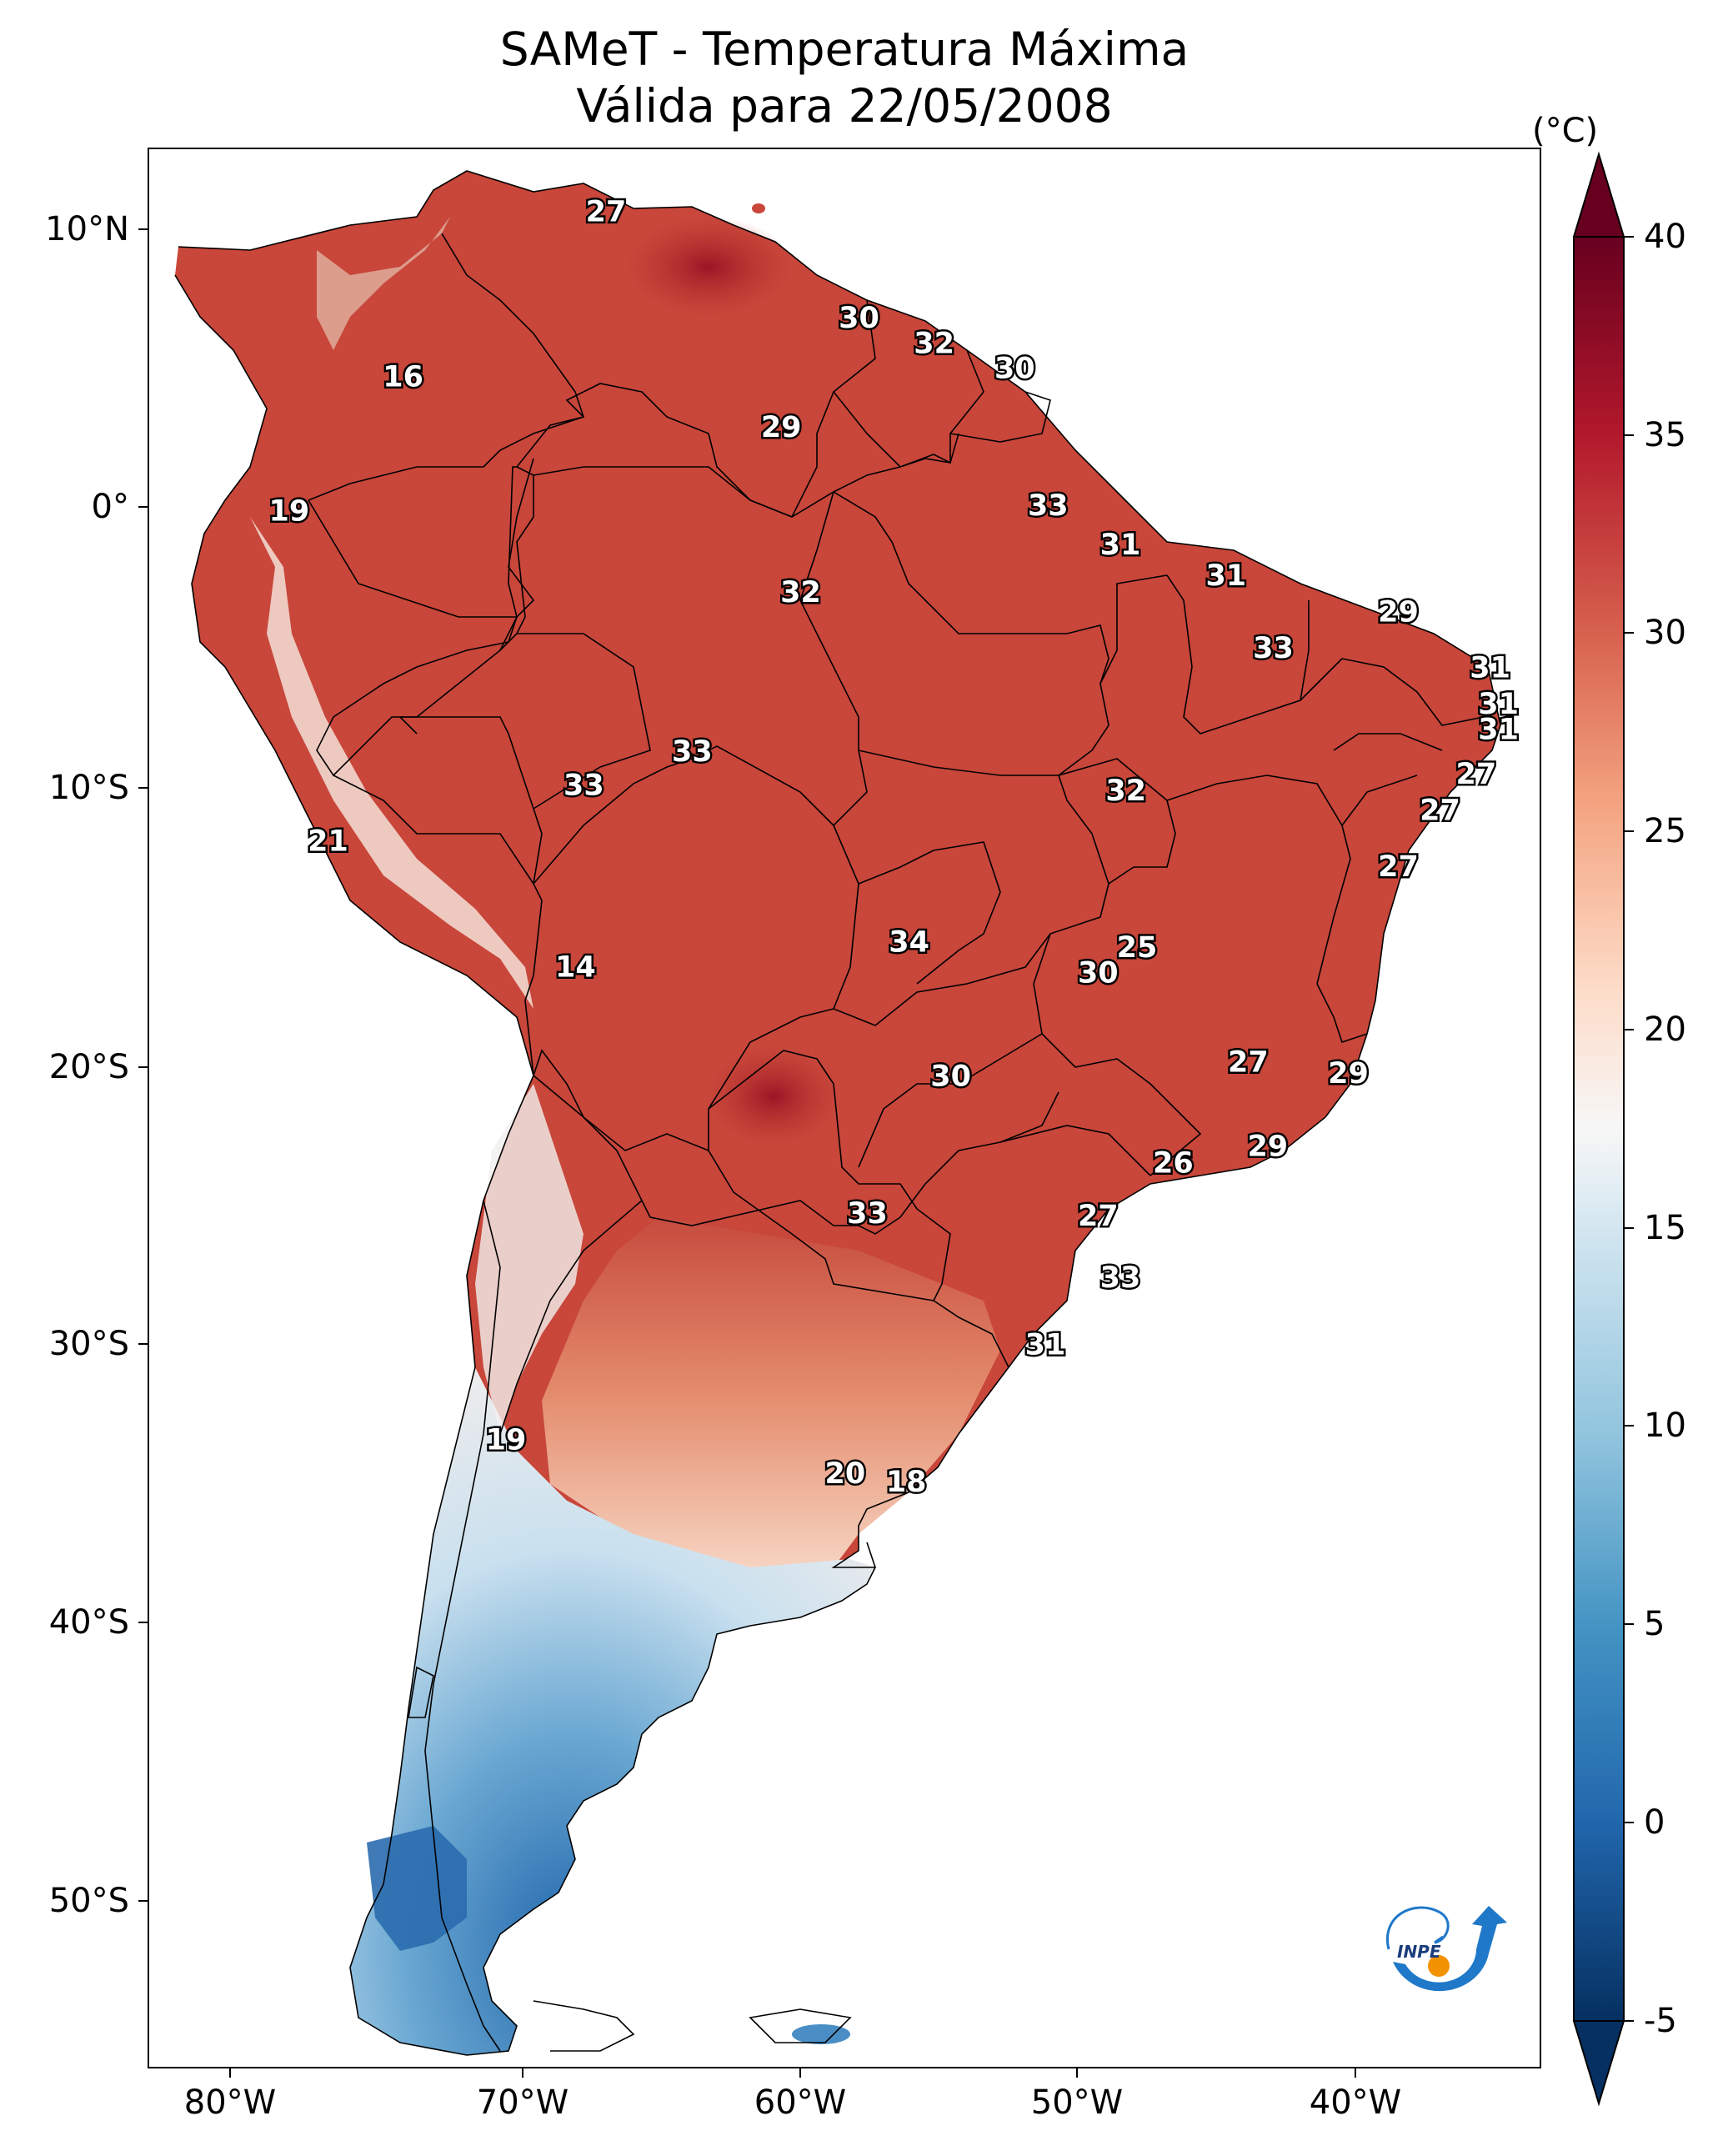 The width and height of the screenshot is (1723, 2156). What do you see at coordinates (1565, 131) in the screenshot?
I see `colorbar-unit: (°C)` at bounding box center [1565, 131].